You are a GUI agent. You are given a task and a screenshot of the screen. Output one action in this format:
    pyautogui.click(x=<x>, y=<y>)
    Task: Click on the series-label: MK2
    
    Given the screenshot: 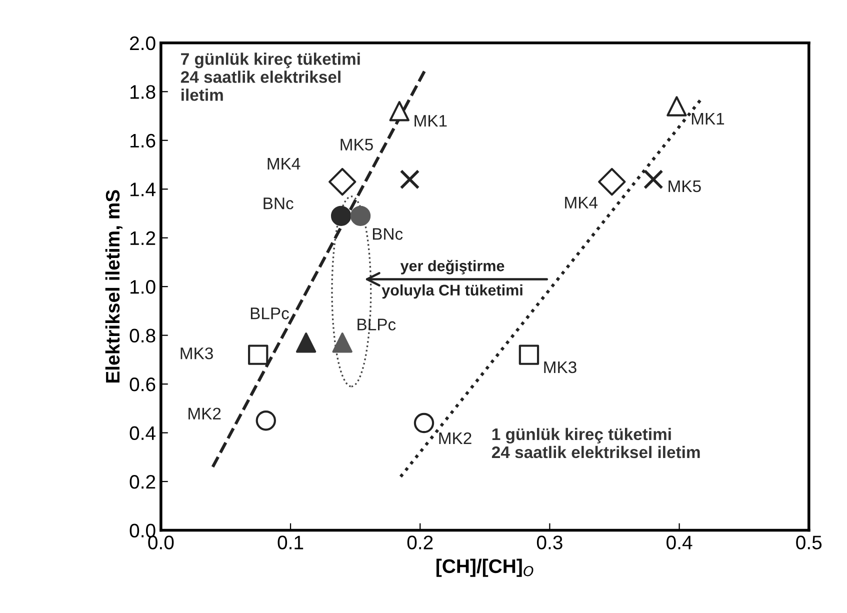 What is the action you would take?
    pyautogui.click(x=455, y=438)
    